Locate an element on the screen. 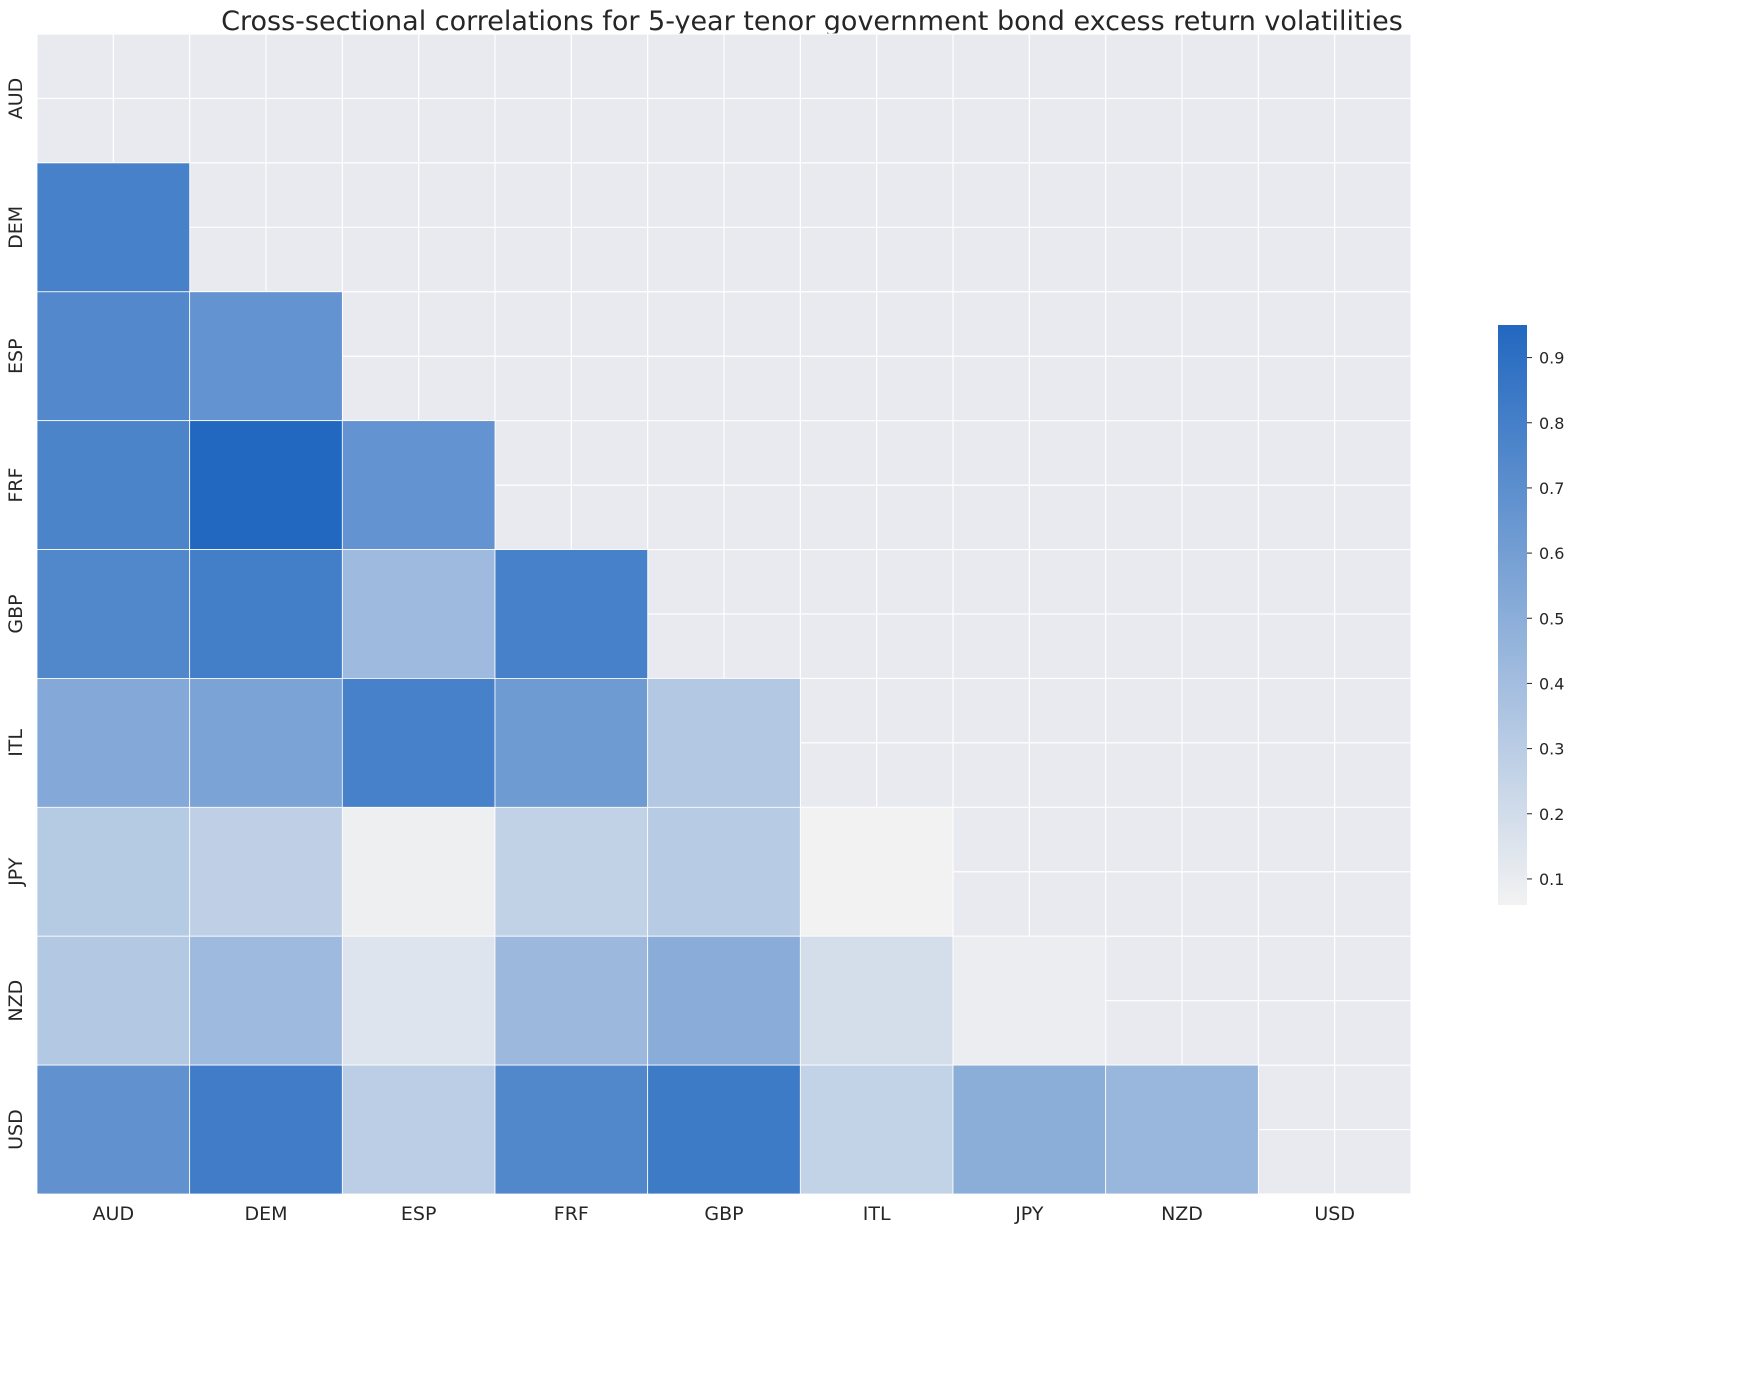 The image size is (1763, 1384). colorbar-tick-label: 0.5 is located at coordinates (1551, 618).